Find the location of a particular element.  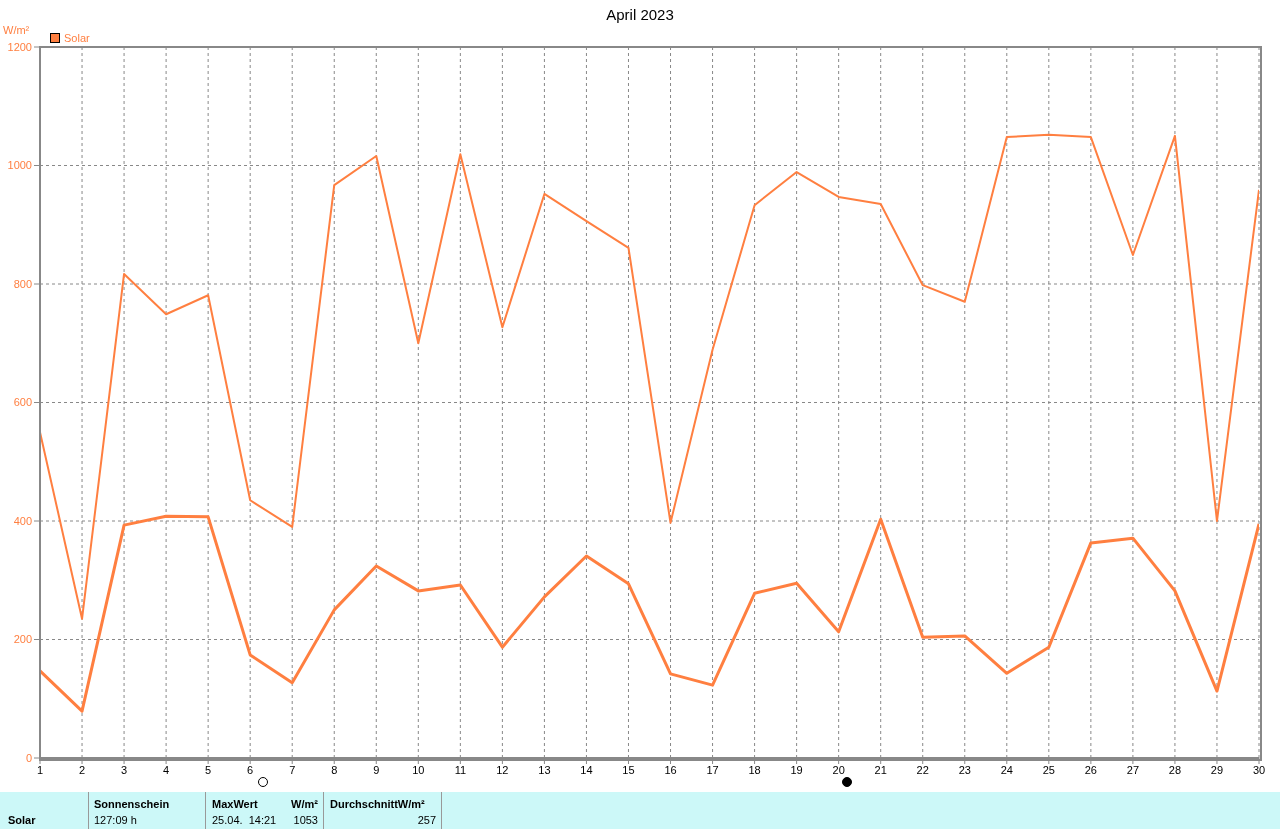

x-tick-label: 13 is located at coordinates (544, 769).